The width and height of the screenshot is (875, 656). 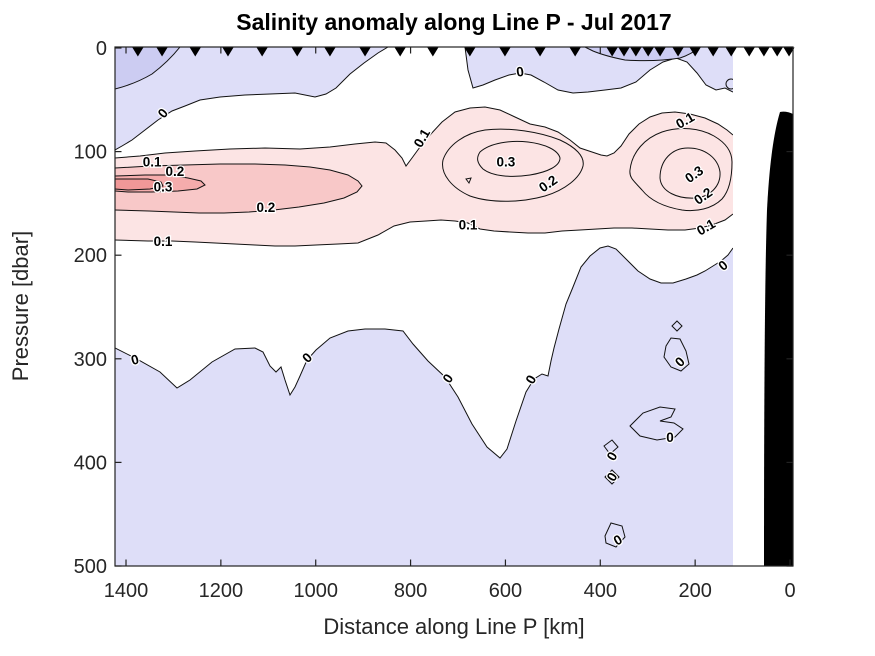 I want to click on contour-fill-surface-negative-left, so click(x=251, y=98).